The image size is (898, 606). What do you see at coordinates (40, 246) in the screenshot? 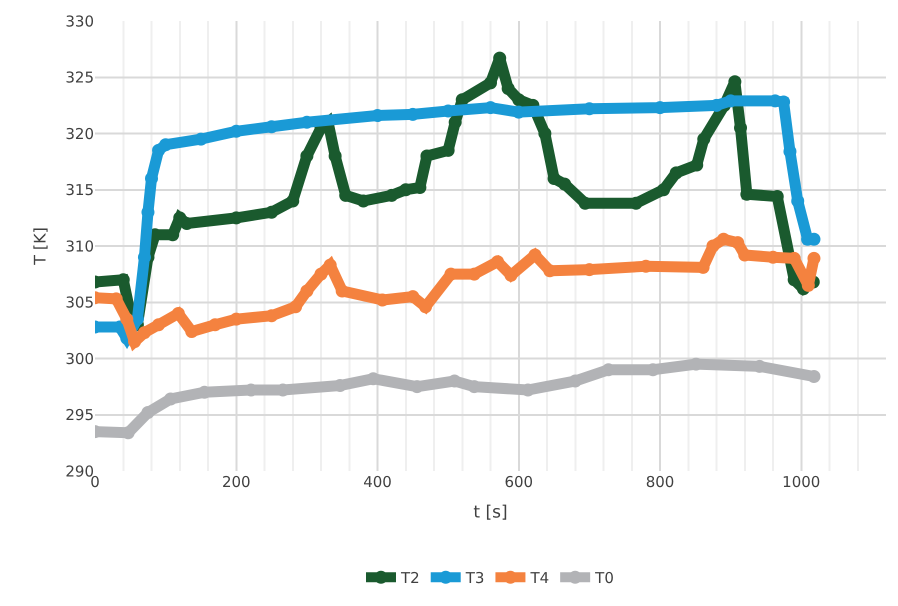
I see `y-axis-title: T [K]` at bounding box center [40, 246].